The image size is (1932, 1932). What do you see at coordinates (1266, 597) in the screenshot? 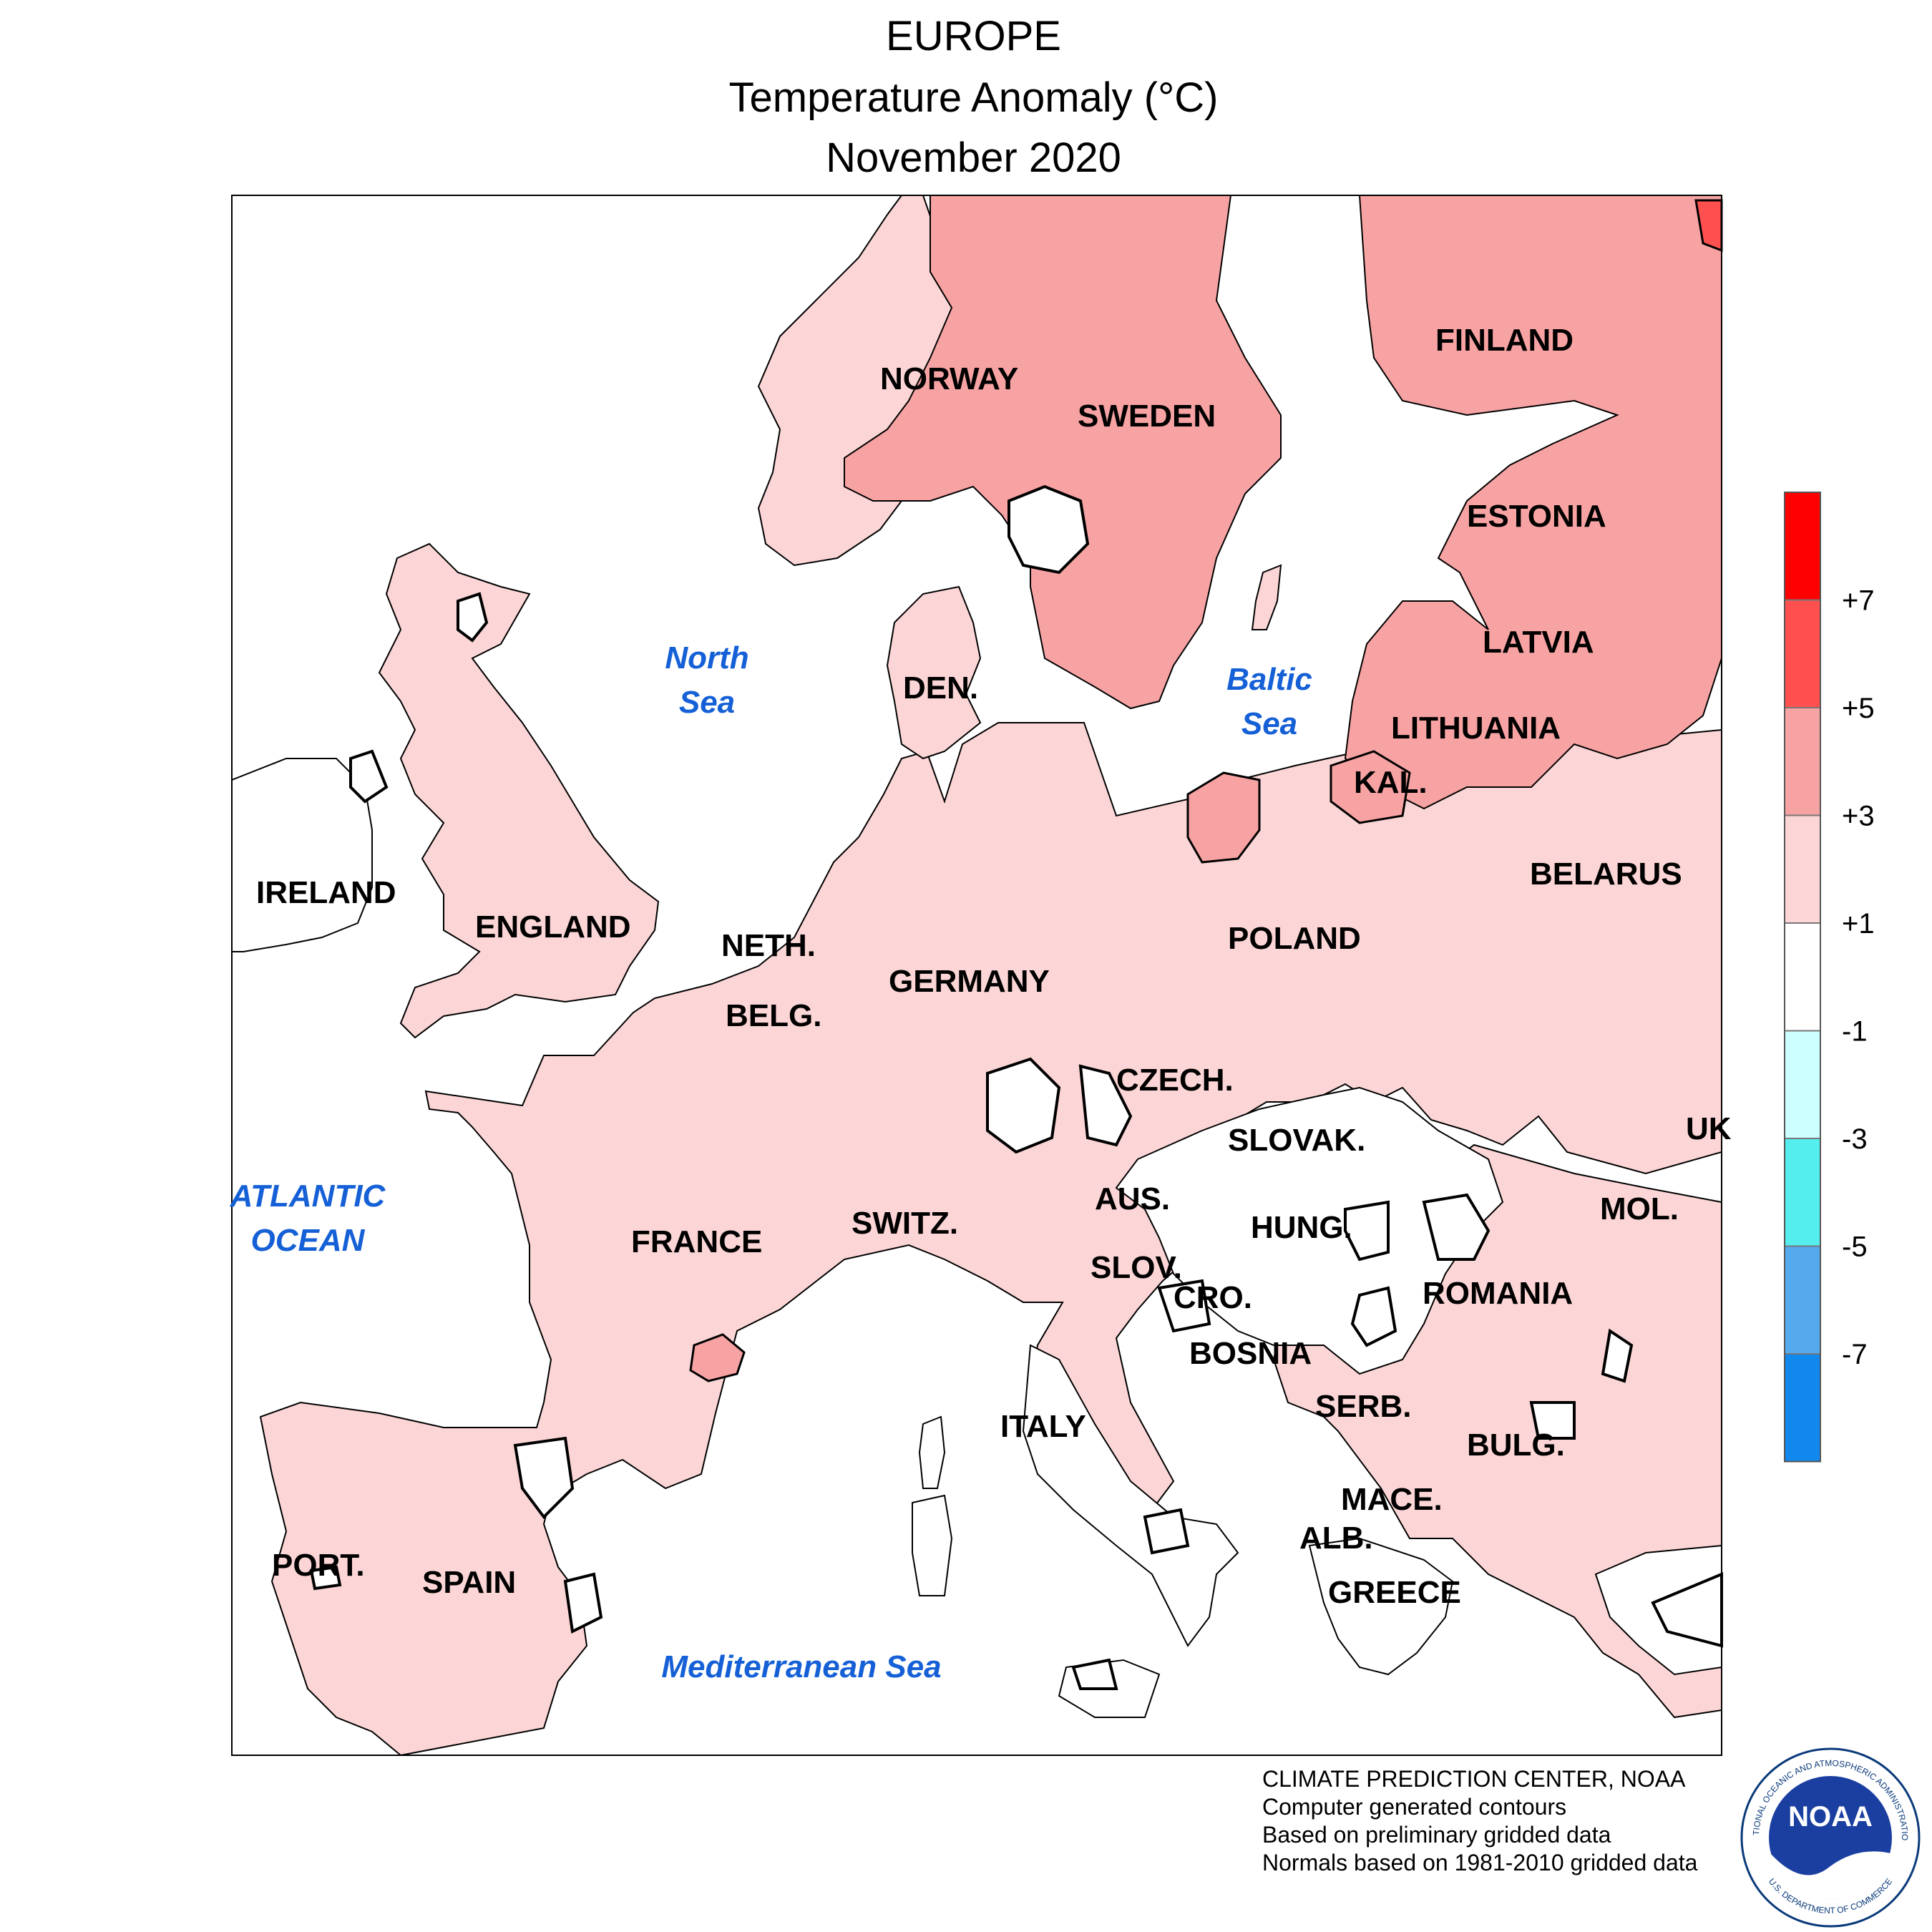
I see `land-gotland` at bounding box center [1266, 597].